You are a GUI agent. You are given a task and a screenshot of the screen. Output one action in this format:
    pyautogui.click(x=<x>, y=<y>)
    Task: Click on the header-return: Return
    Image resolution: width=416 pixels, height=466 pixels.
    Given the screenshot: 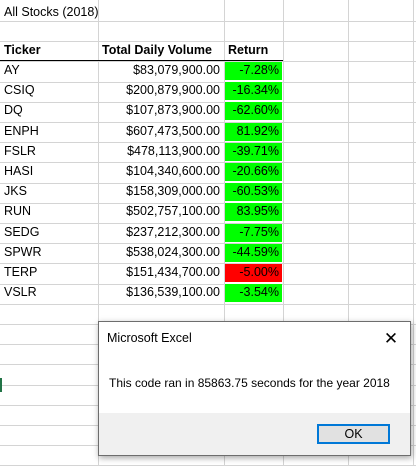 What is the action you would take?
    pyautogui.click(x=248, y=50)
    